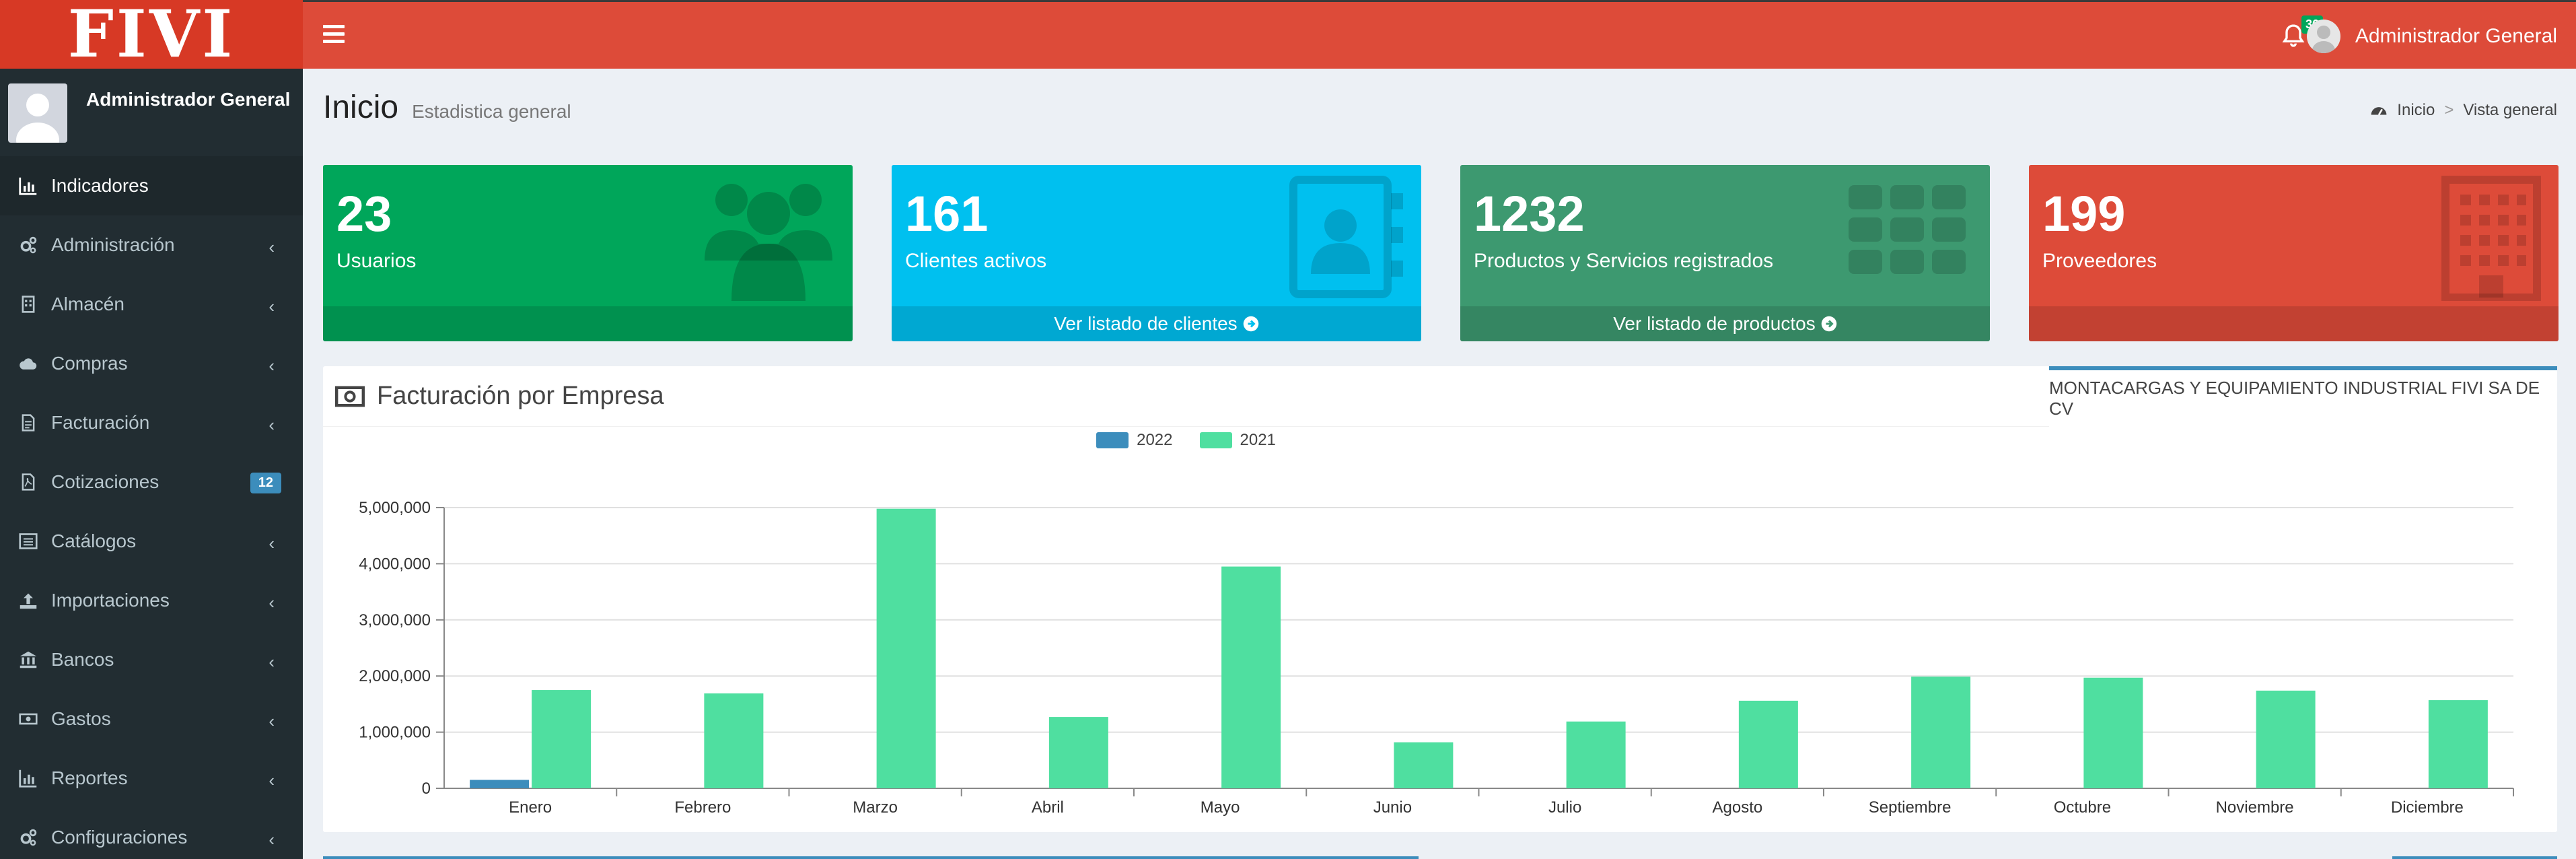 This screenshot has width=2576, height=859. What do you see at coordinates (94, 540) in the screenshot?
I see `sidebar-item-label: Catálogos` at bounding box center [94, 540].